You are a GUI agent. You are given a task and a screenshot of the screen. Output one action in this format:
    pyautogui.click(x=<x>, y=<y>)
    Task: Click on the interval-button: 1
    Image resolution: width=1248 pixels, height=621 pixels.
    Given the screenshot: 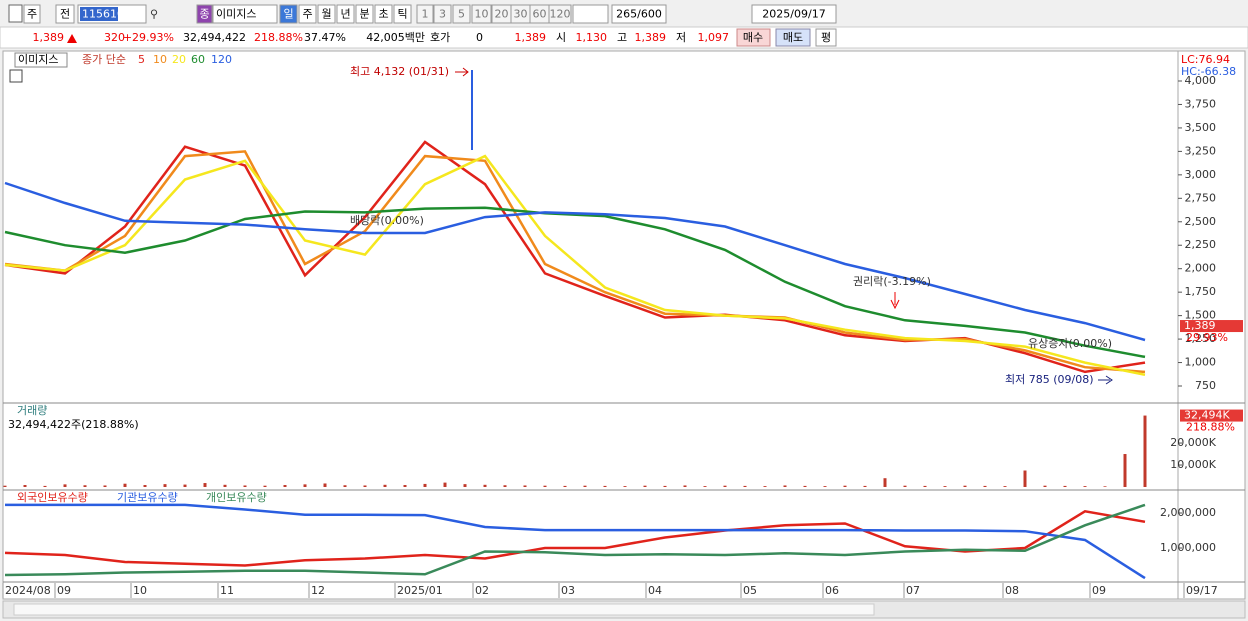 What is the action you would take?
    pyautogui.click(x=425, y=14)
    